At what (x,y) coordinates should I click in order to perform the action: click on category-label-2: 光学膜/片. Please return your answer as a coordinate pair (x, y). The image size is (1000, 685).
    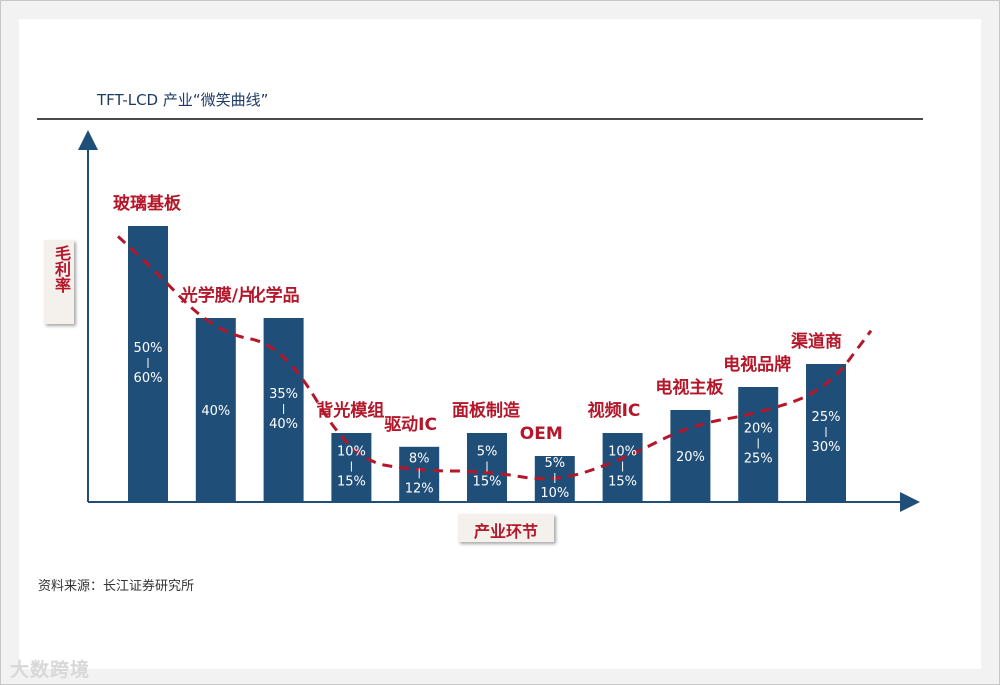
    Looking at the image, I should click on (217, 295).